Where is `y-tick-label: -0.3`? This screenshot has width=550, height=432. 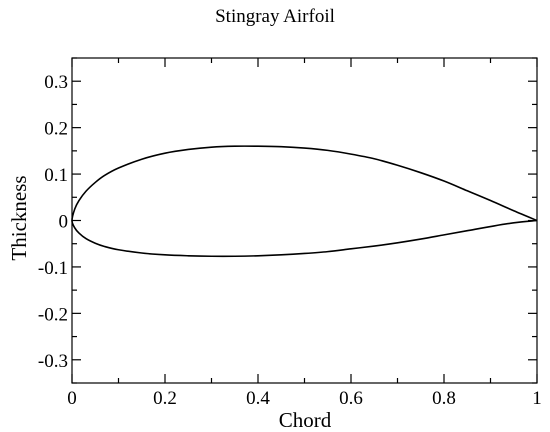 y-tick-label: -0.3 is located at coordinates (53, 361).